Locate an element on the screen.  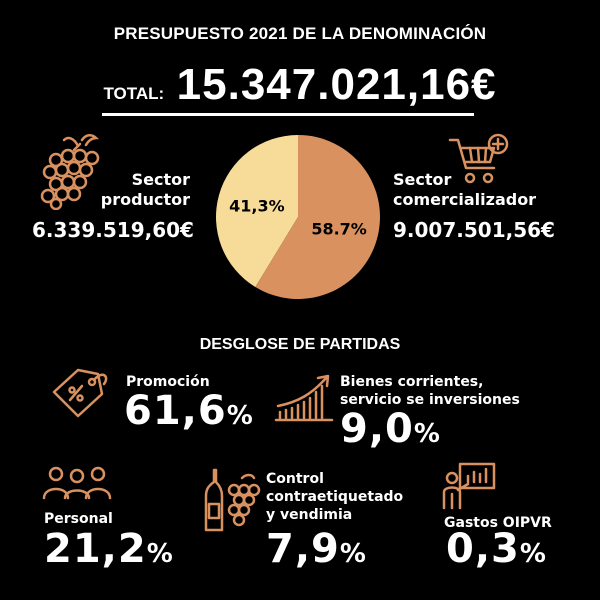
item-promocion-label: Promoción is located at coordinates (168, 382).